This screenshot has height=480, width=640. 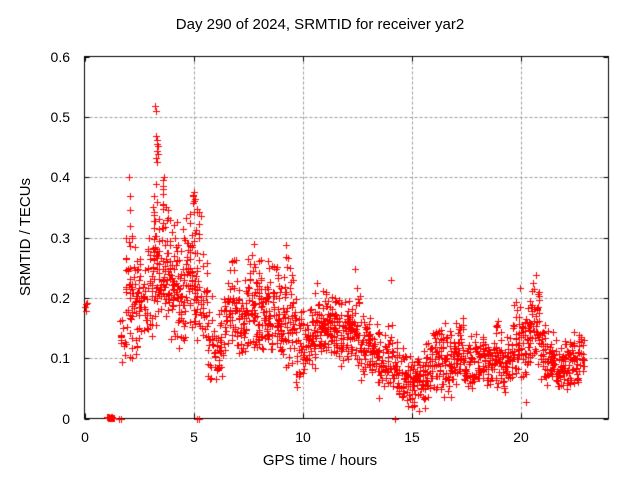 What do you see at coordinates (66, 419) in the screenshot?
I see `y-tick-label: 0` at bounding box center [66, 419].